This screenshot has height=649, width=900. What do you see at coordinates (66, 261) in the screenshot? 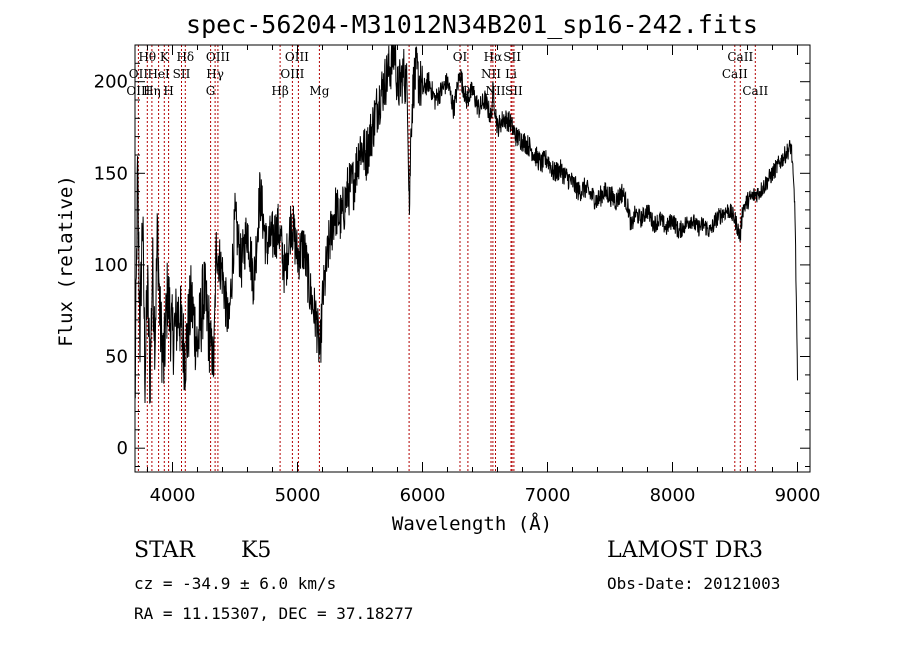
I see `y-axis-label: Flux (relative)` at bounding box center [66, 261].